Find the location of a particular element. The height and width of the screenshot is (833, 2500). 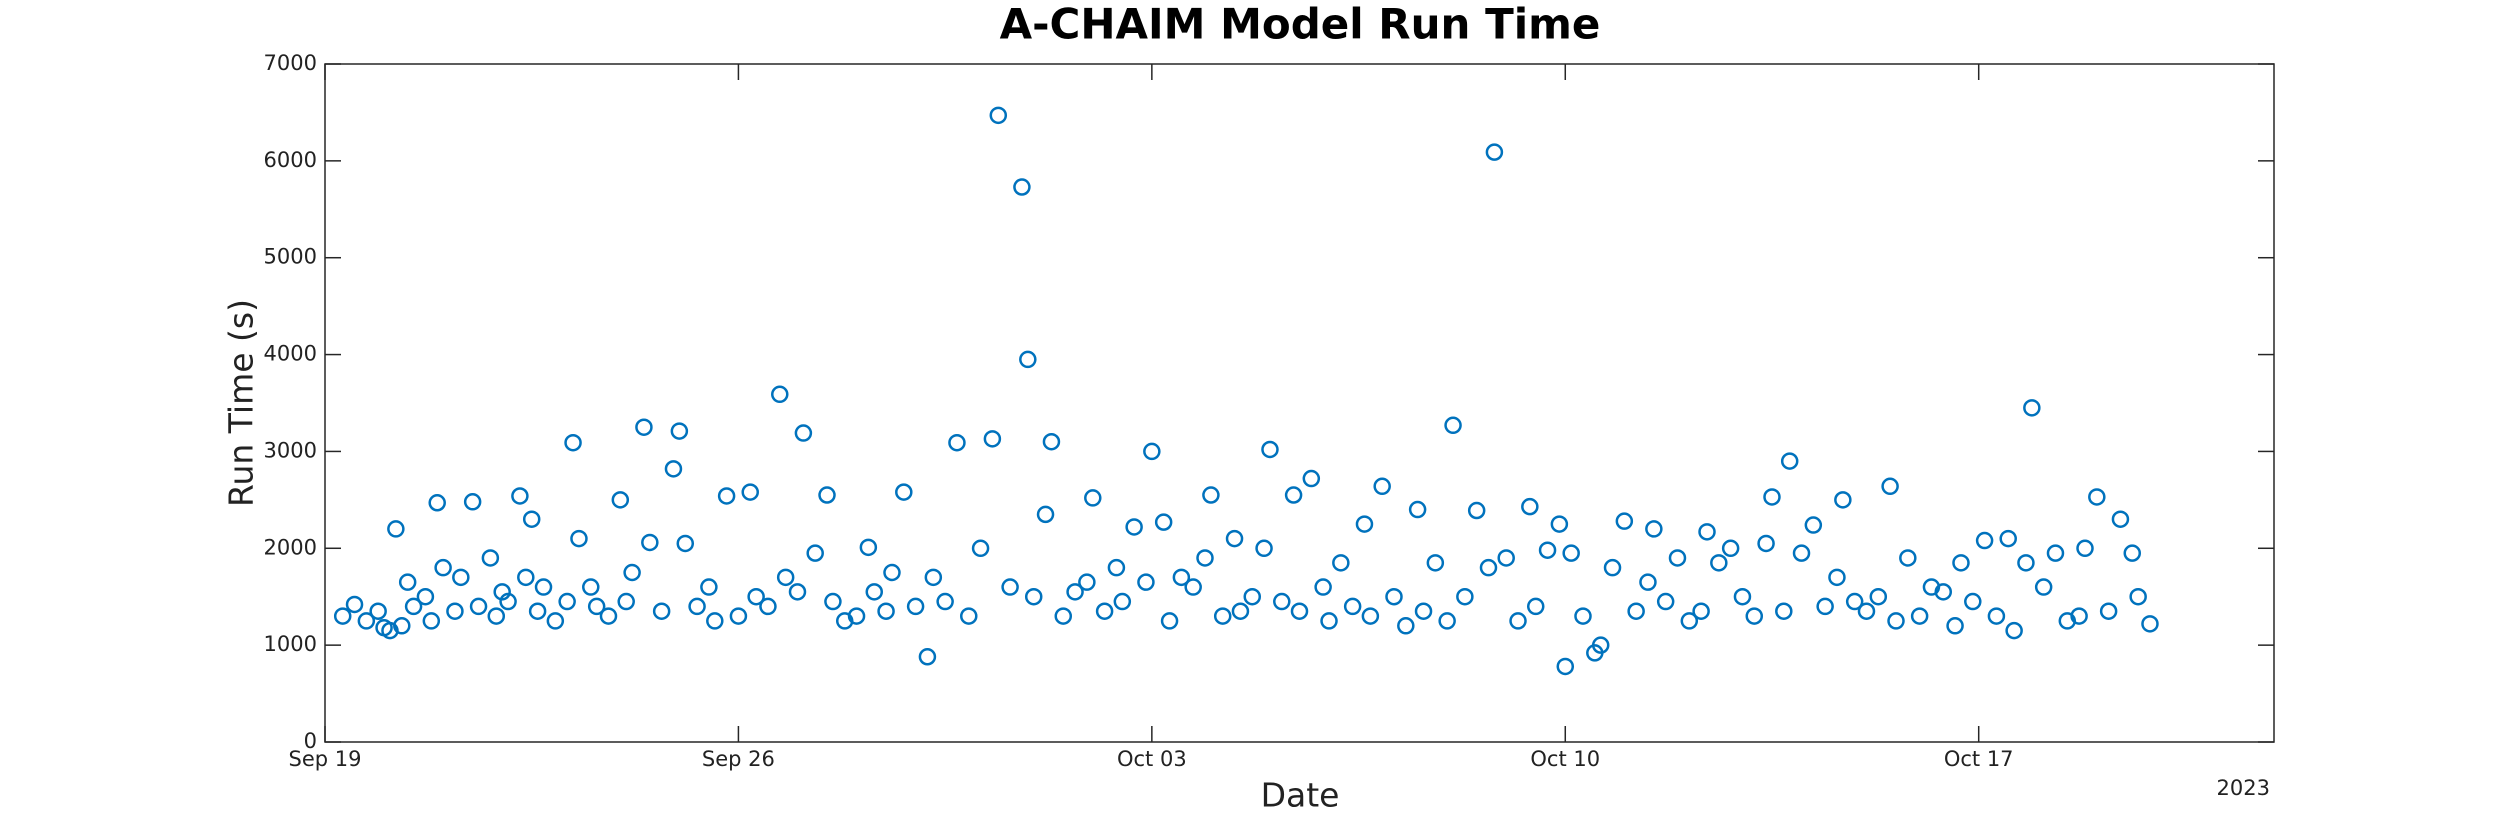

y-tick-label: 2000 is located at coordinates (290, 547).